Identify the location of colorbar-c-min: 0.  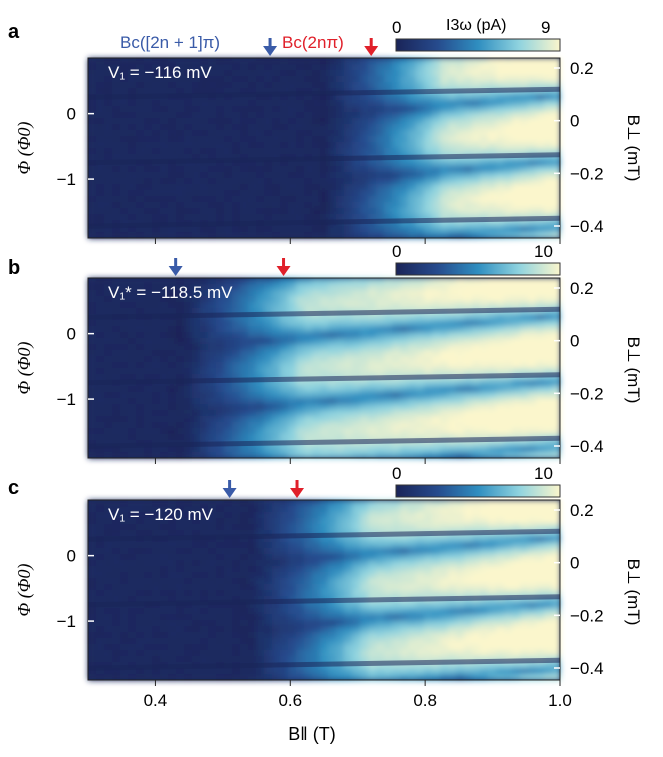
(396, 473).